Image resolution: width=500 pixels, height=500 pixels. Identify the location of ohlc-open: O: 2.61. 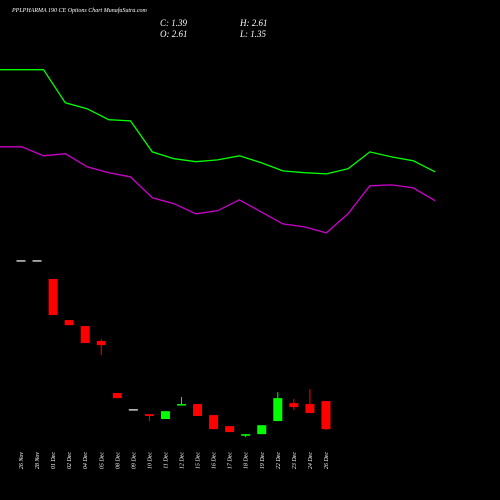
(174, 34).